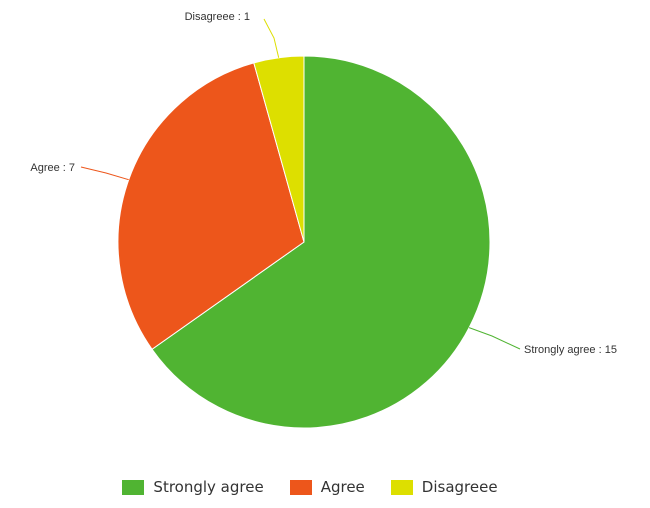 The image size is (650, 508). What do you see at coordinates (494, 338) in the screenshot?
I see `connector-strongly-agree` at bounding box center [494, 338].